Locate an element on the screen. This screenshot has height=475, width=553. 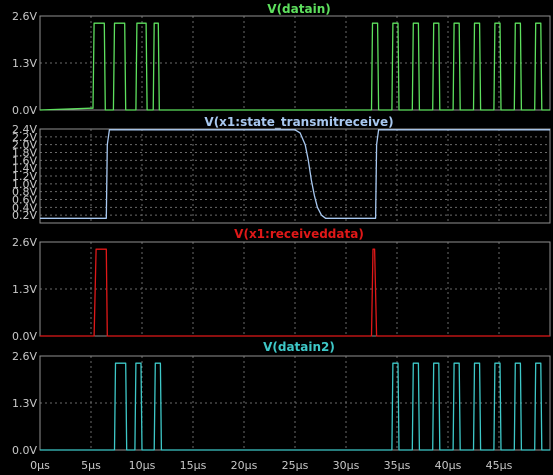
x-tick-label: 40µs is located at coordinates (448, 465).